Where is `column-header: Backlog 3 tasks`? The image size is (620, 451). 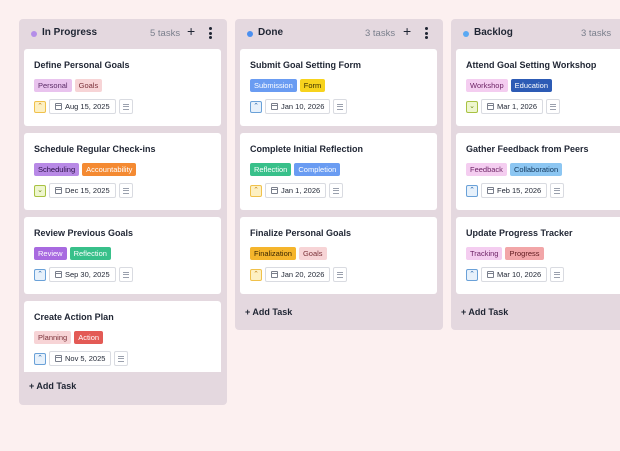
column-header: Backlog 3 tasks is located at coordinates (535, 33).